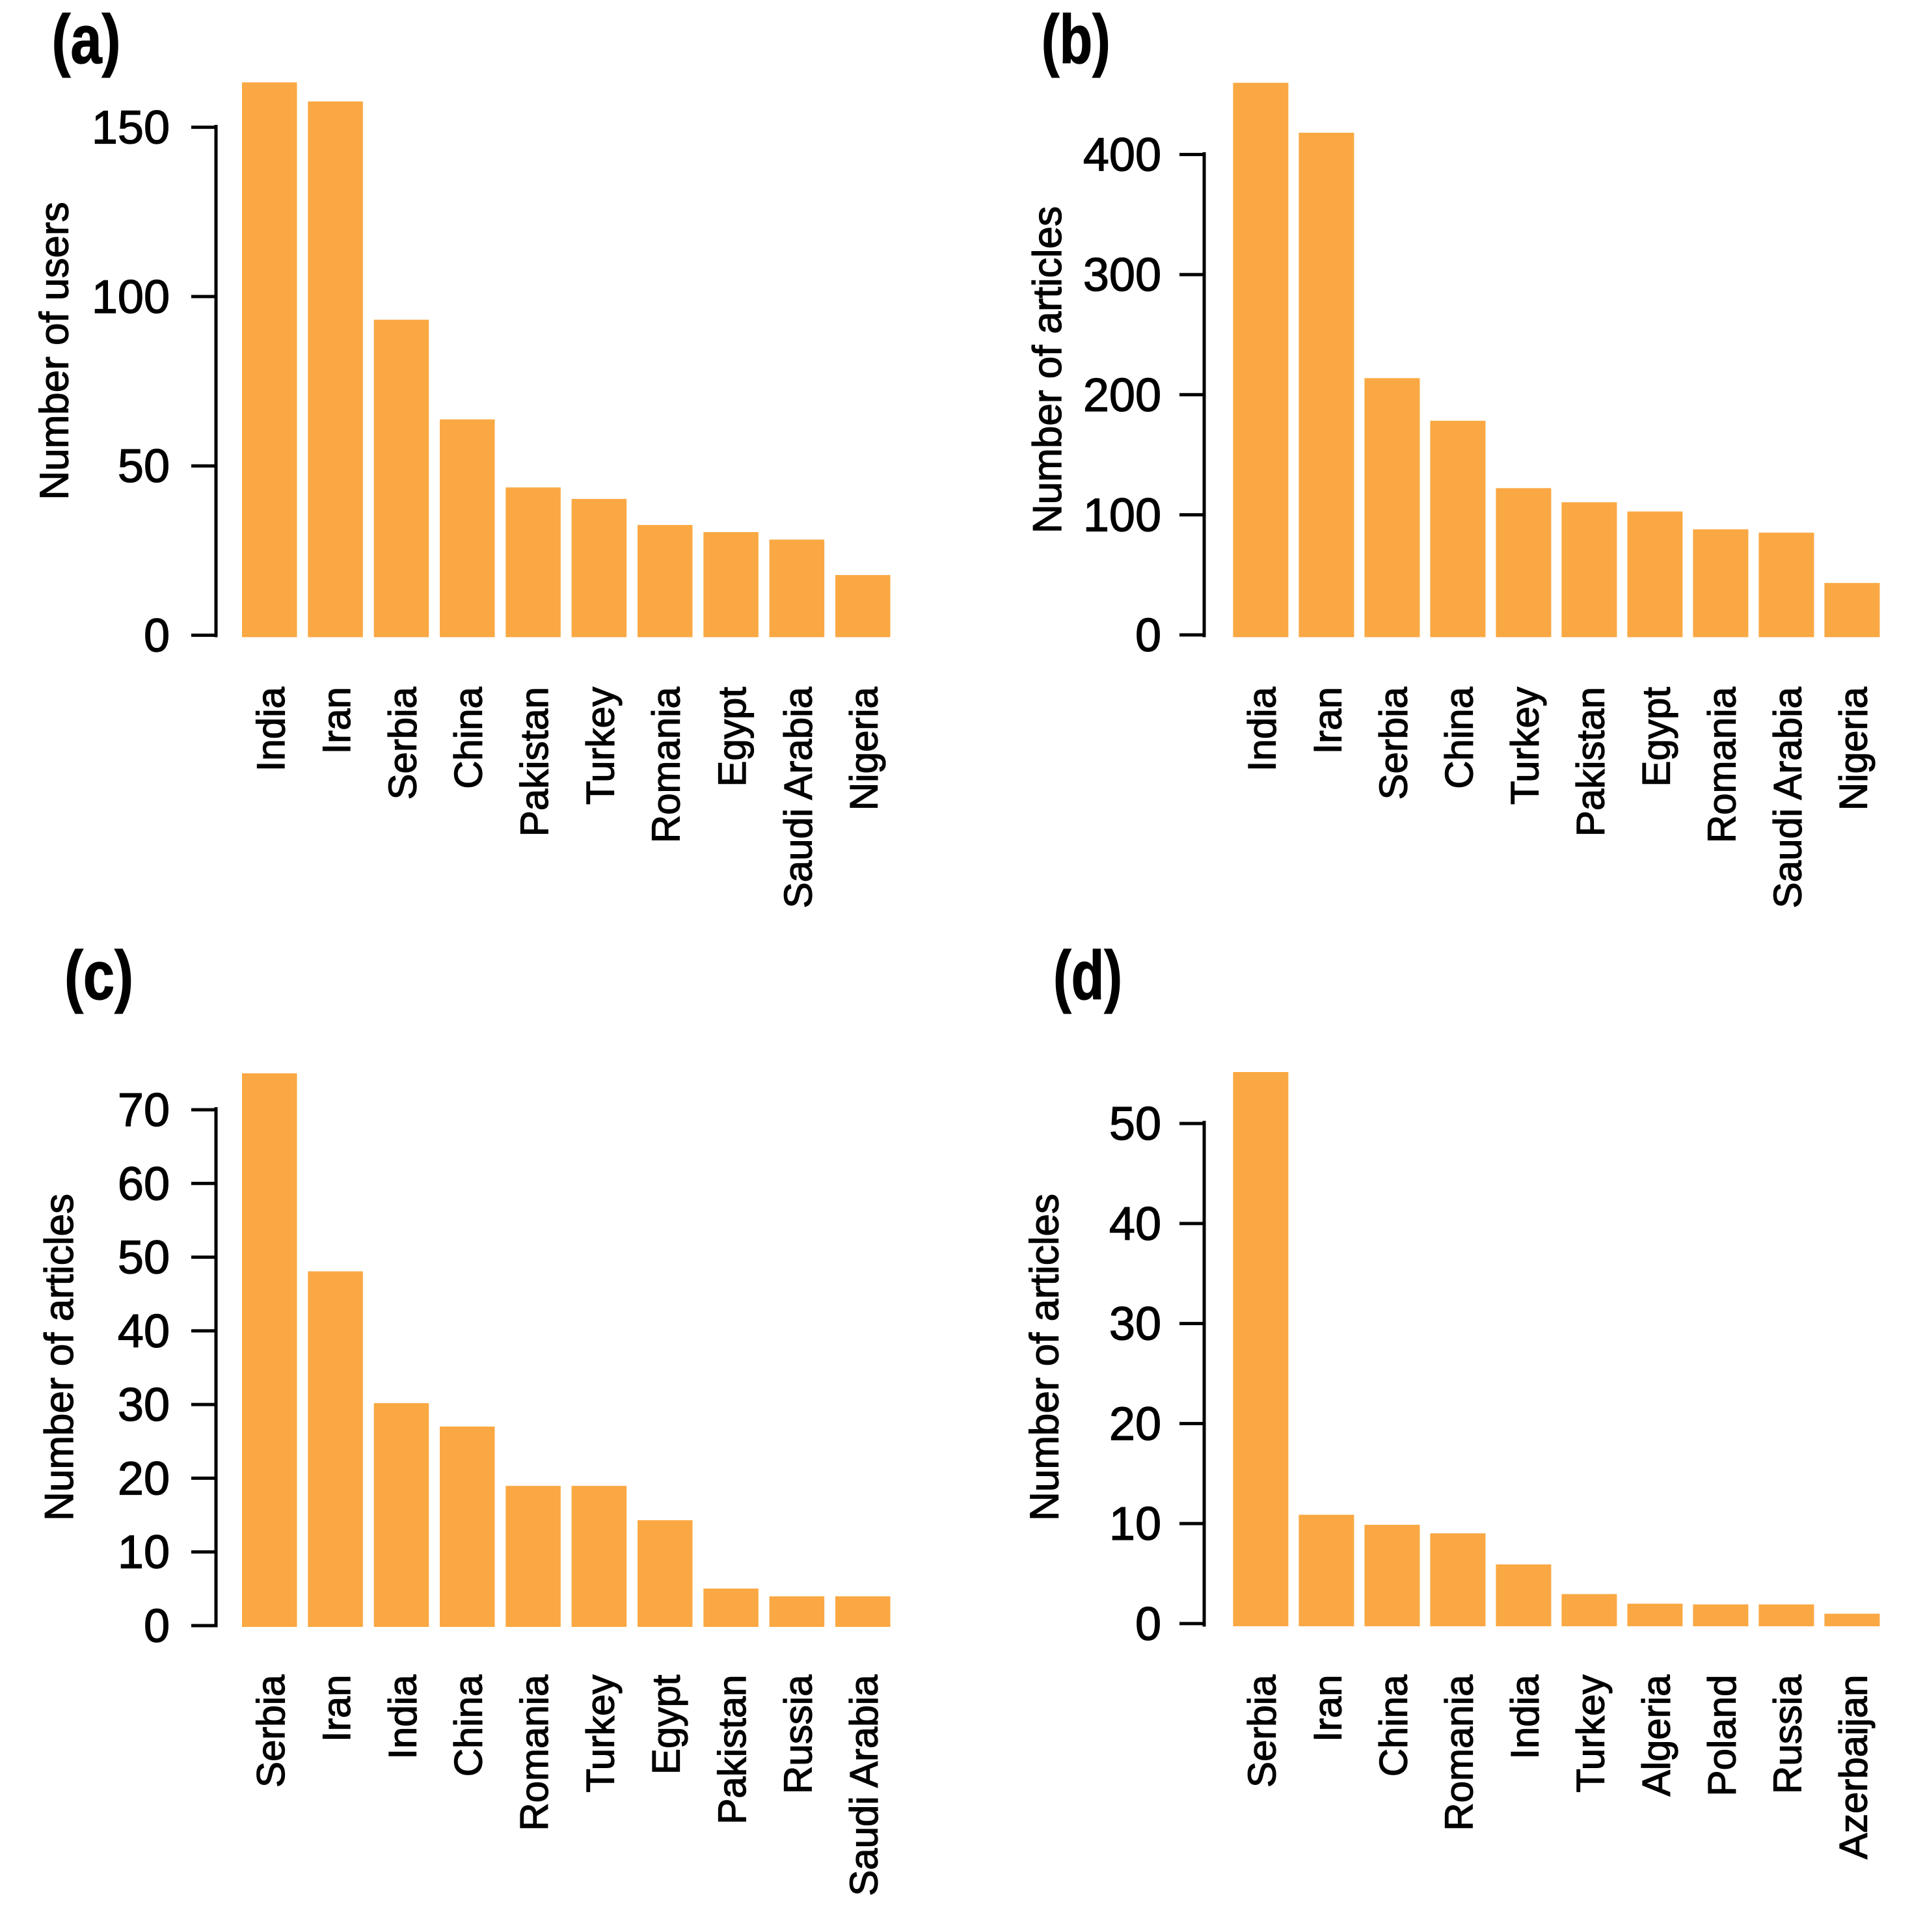  I want to click on svg-text: (c), so click(98, 976).